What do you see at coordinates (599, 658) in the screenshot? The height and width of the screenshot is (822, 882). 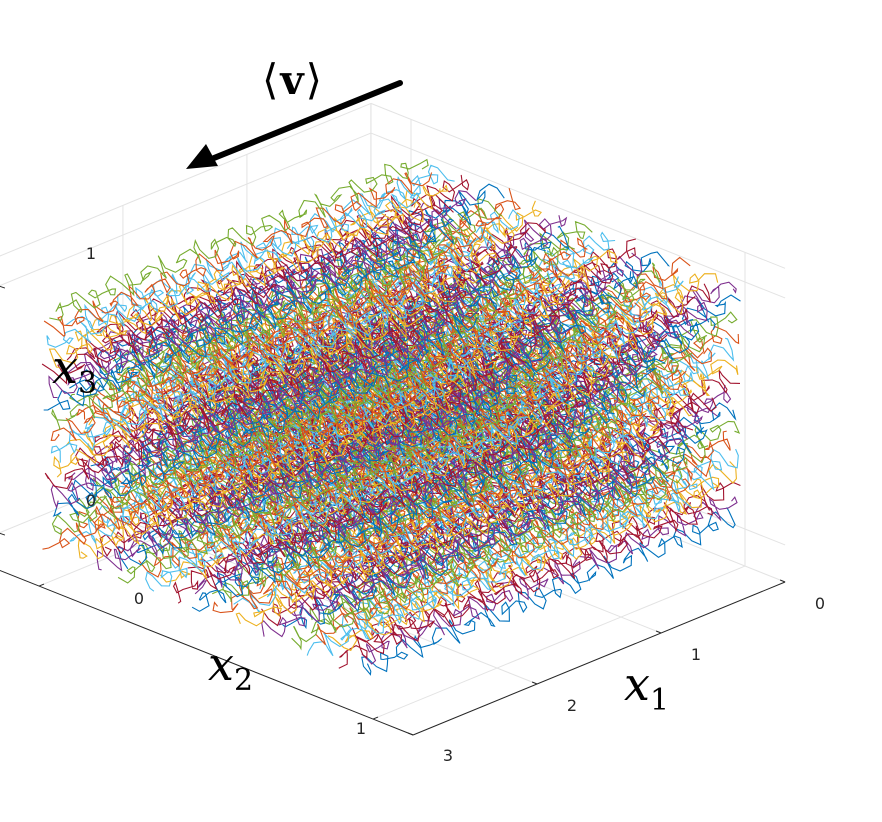 I see `x1-axis-line` at bounding box center [599, 658].